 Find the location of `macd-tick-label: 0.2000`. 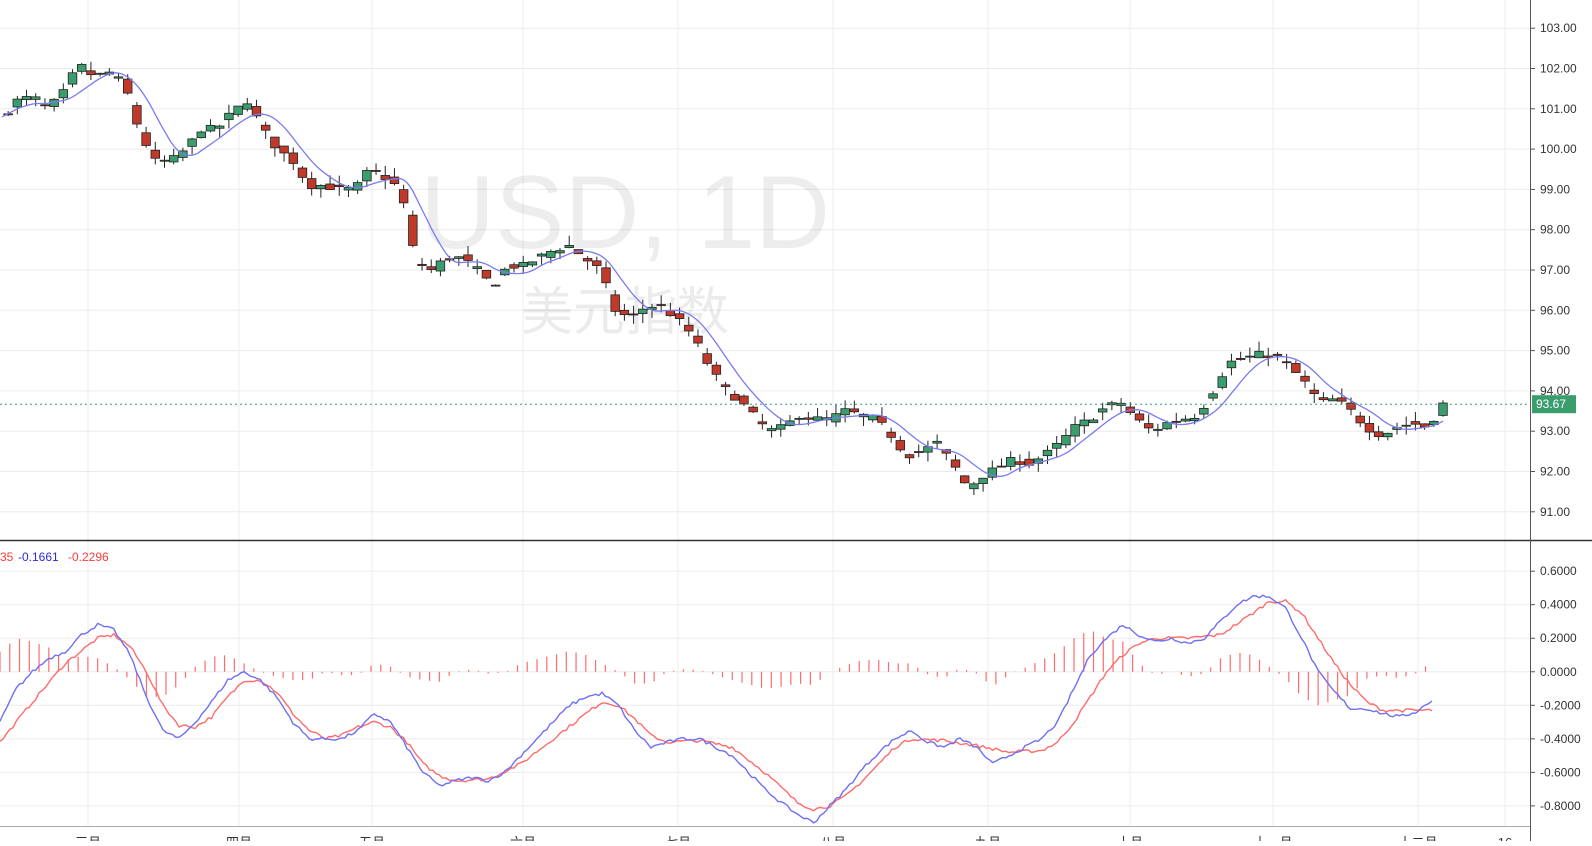

macd-tick-label: 0.2000 is located at coordinates (1558, 638).